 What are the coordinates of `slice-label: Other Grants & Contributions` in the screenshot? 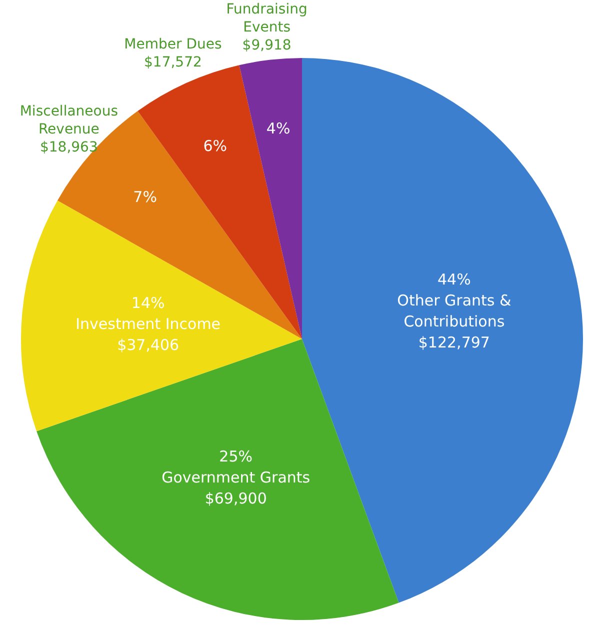 It's located at (454, 310).